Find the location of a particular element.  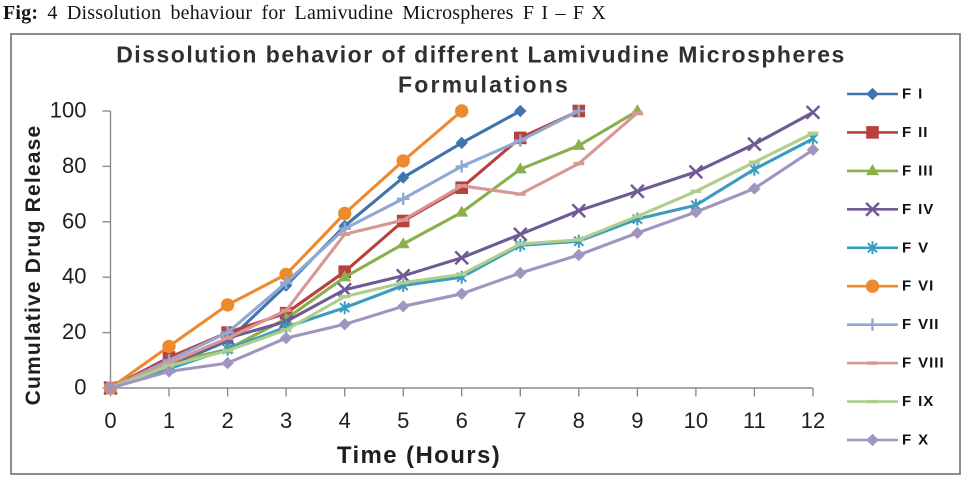

svg-text: 12 is located at coordinates (813, 420).